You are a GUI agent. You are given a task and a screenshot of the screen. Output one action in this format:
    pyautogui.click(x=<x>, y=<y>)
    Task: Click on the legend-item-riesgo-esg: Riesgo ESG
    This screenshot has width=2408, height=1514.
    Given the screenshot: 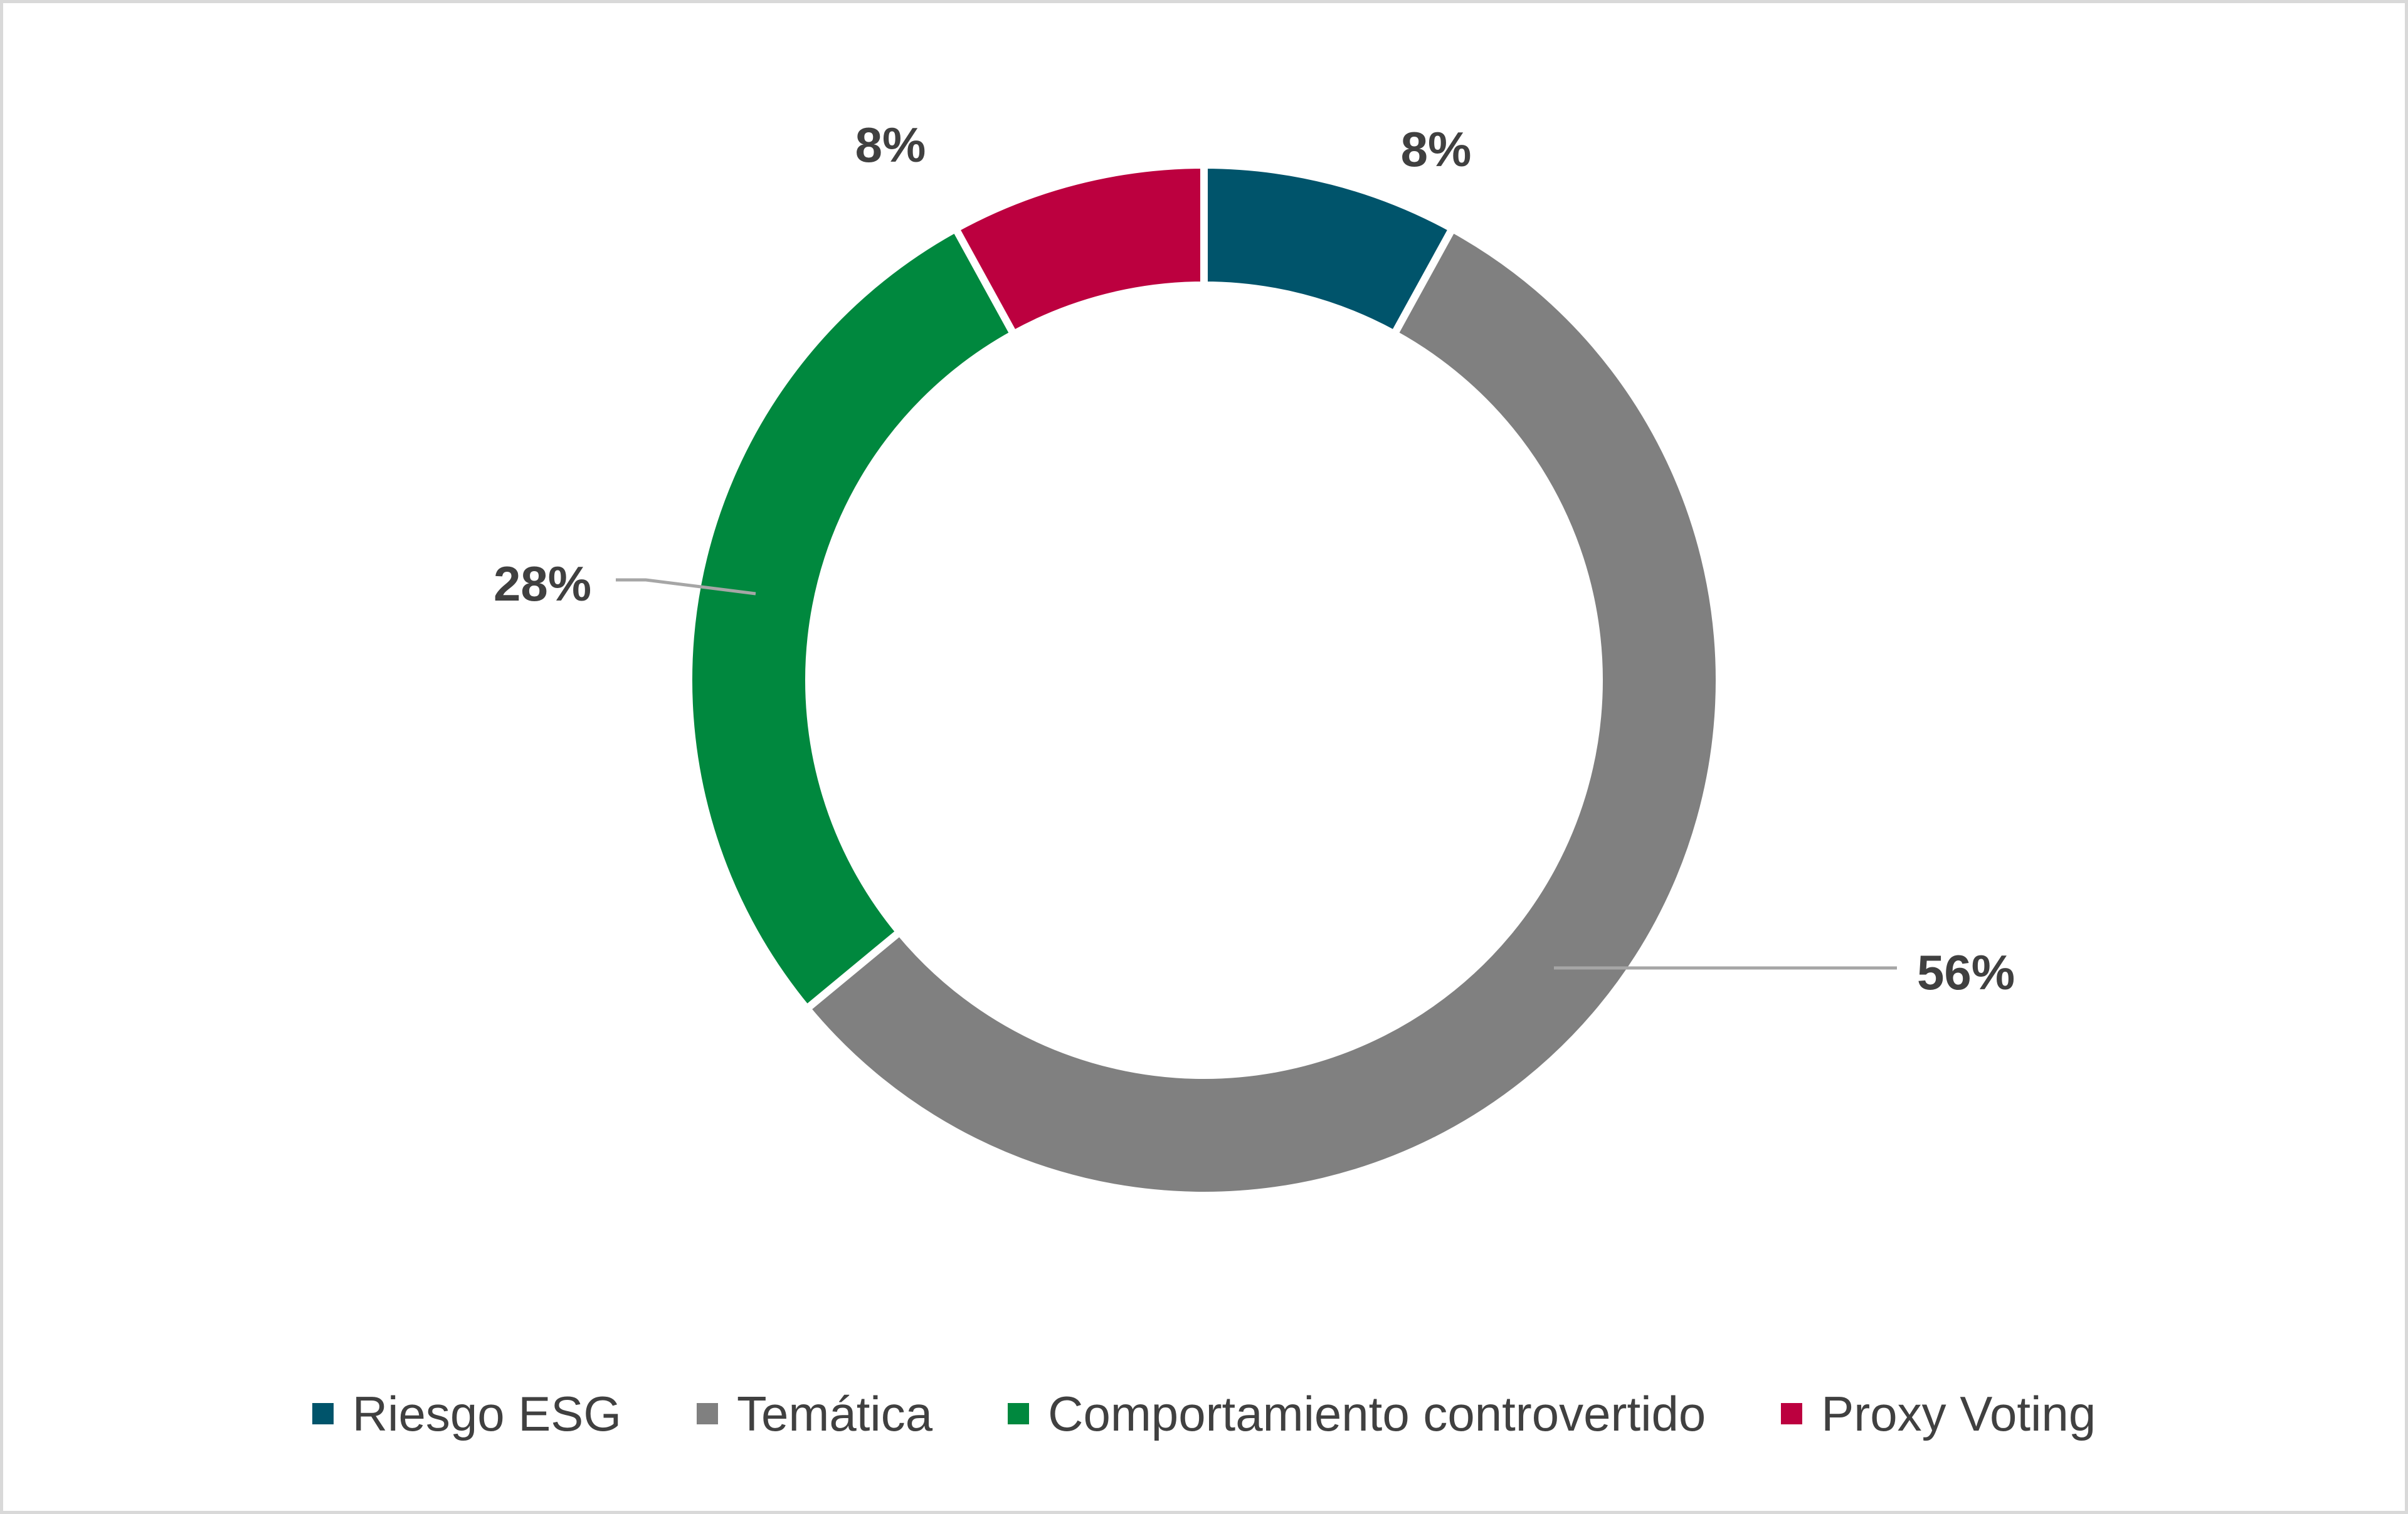 What is the action you would take?
    pyautogui.click(x=466, y=1414)
    